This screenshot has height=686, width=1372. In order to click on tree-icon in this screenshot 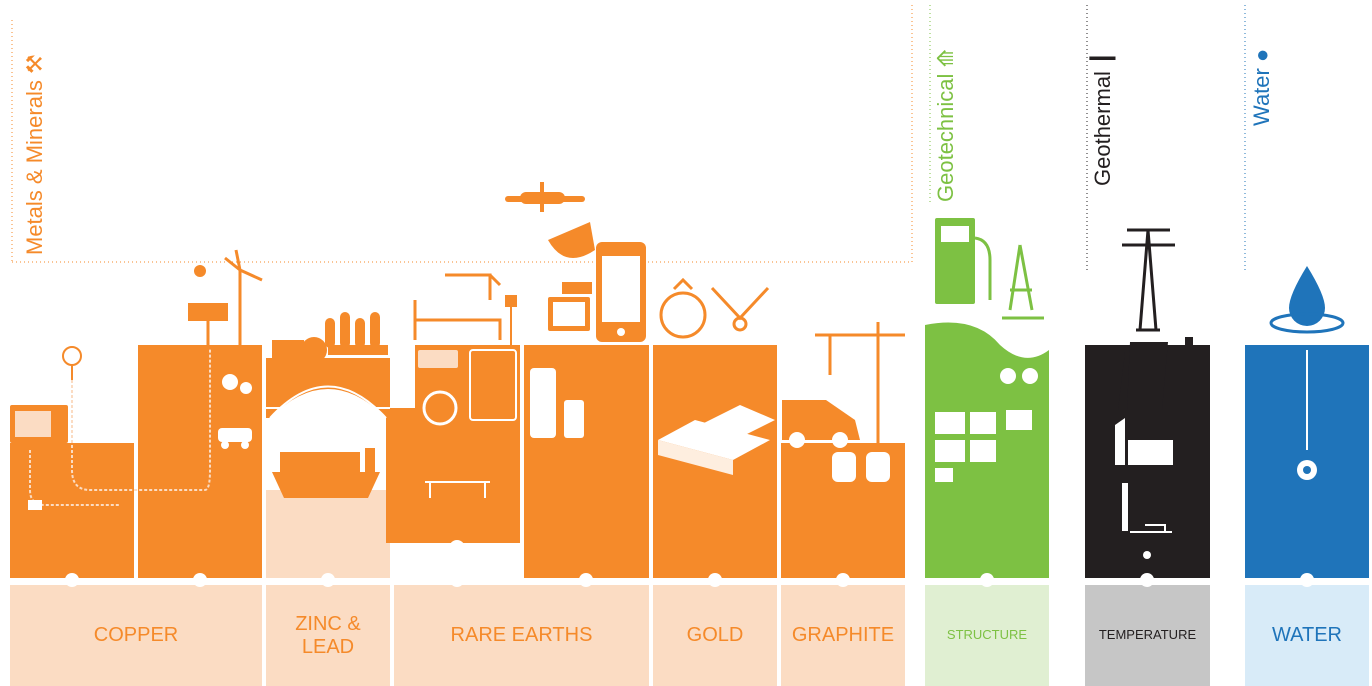, I will do `click(237, 384)`.